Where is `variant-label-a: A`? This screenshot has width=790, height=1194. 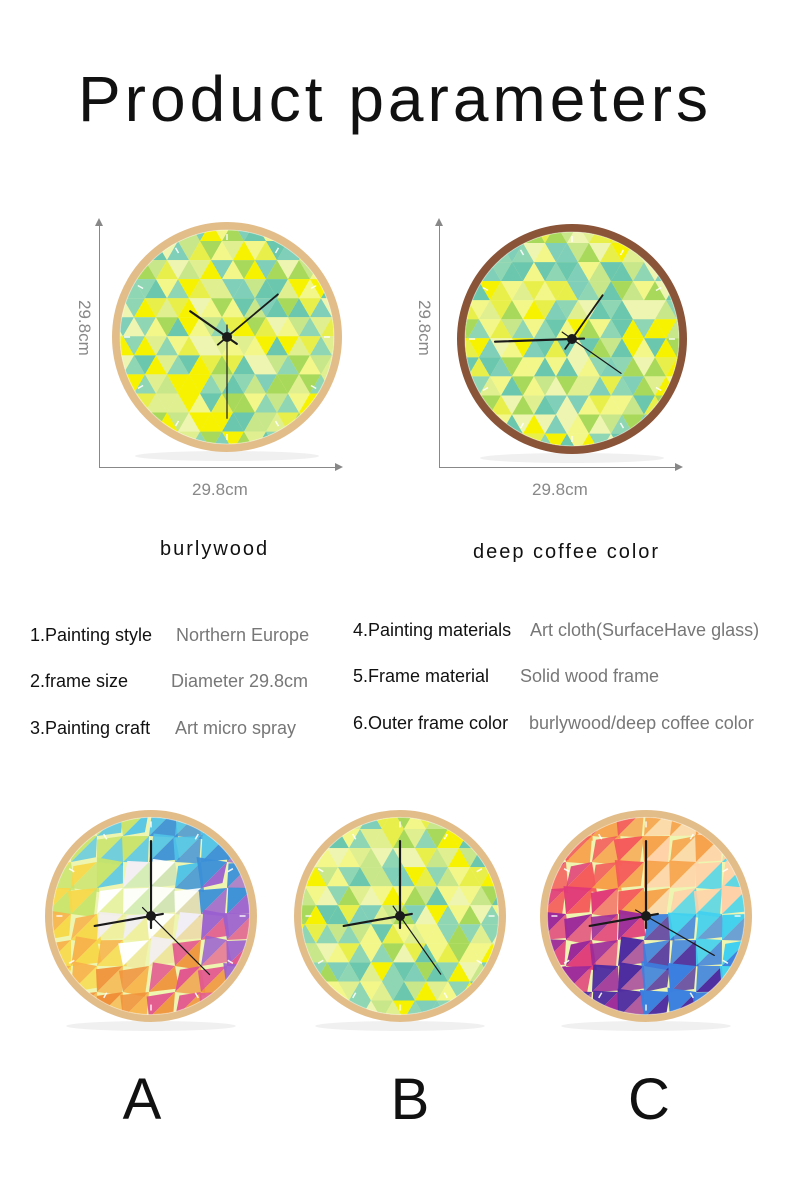 variant-label-a: A is located at coordinates (142, 1099).